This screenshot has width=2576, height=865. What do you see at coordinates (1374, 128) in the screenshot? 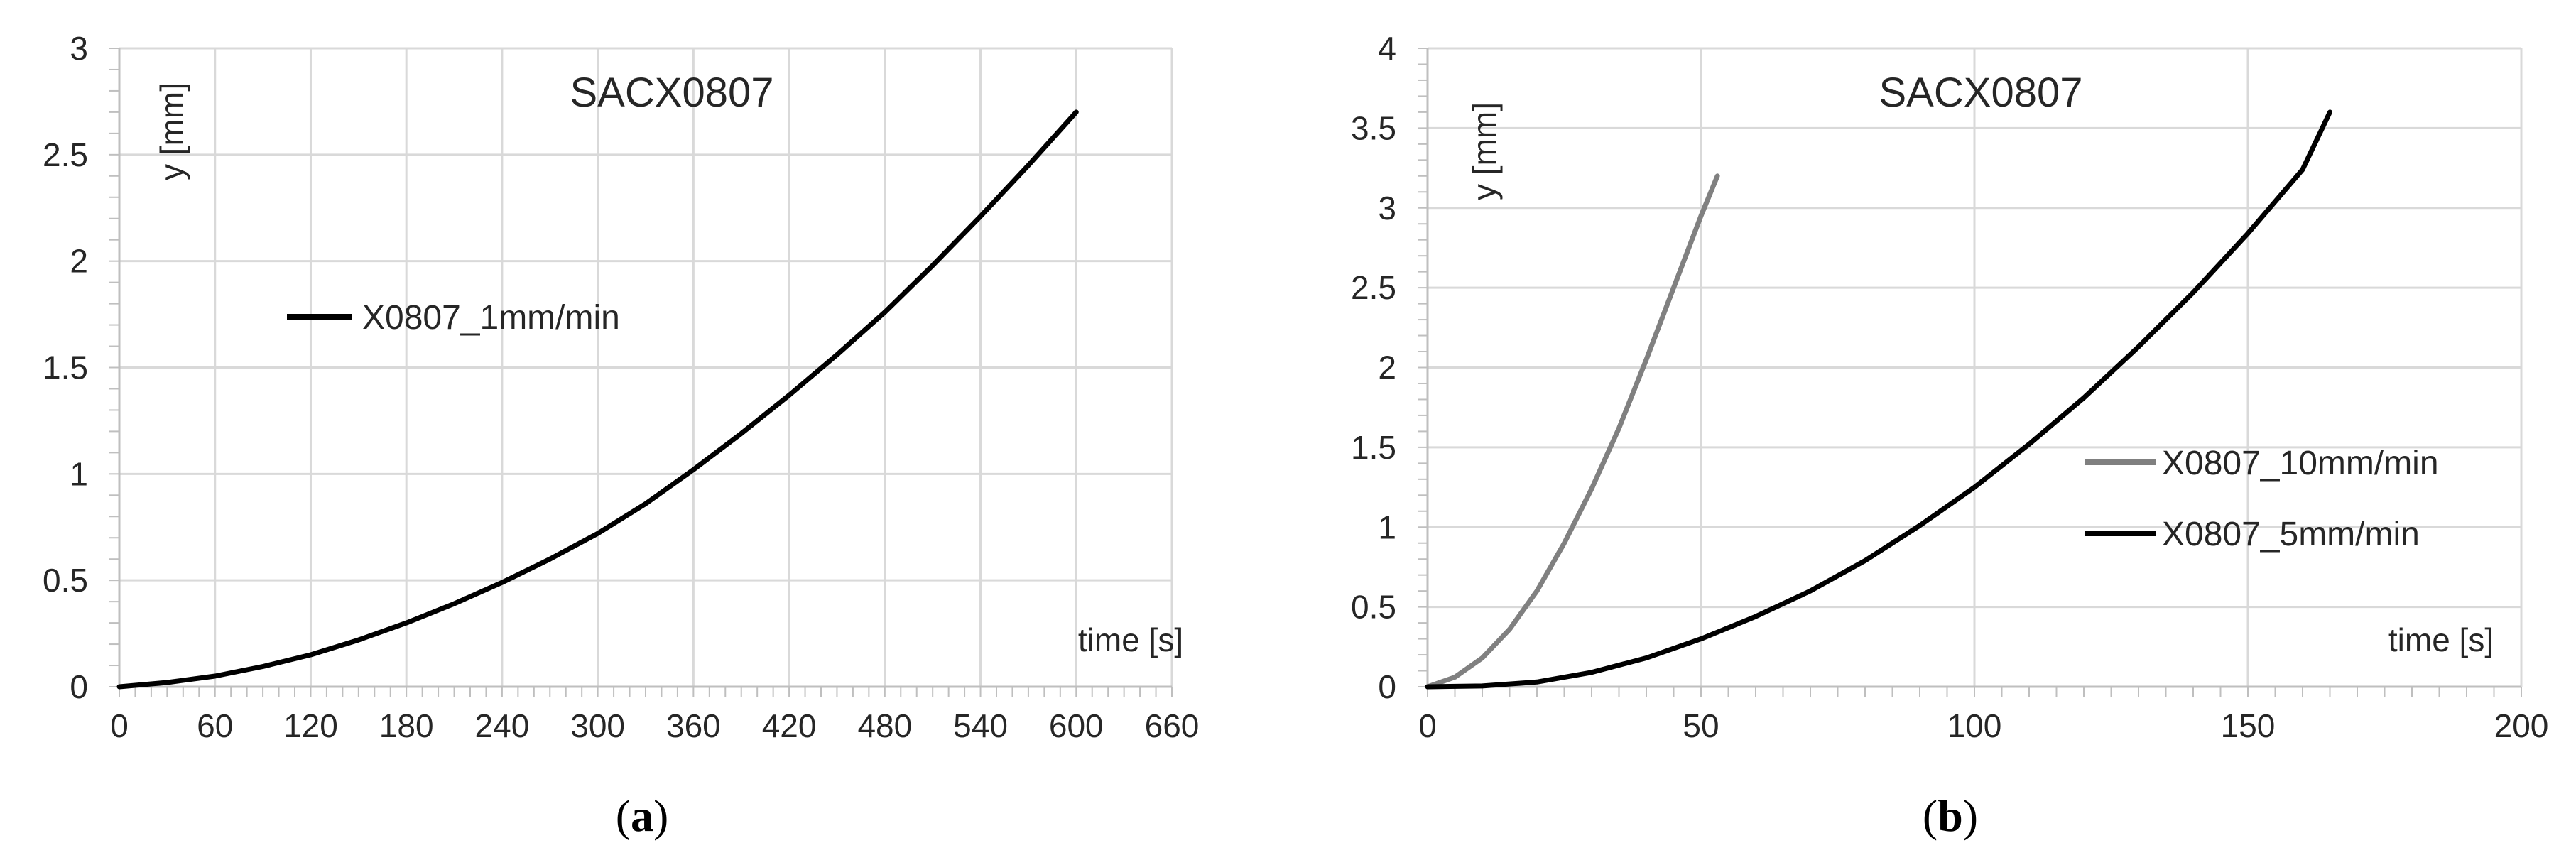
I see `chart-b-y-tick-label: 3.5` at bounding box center [1374, 128].